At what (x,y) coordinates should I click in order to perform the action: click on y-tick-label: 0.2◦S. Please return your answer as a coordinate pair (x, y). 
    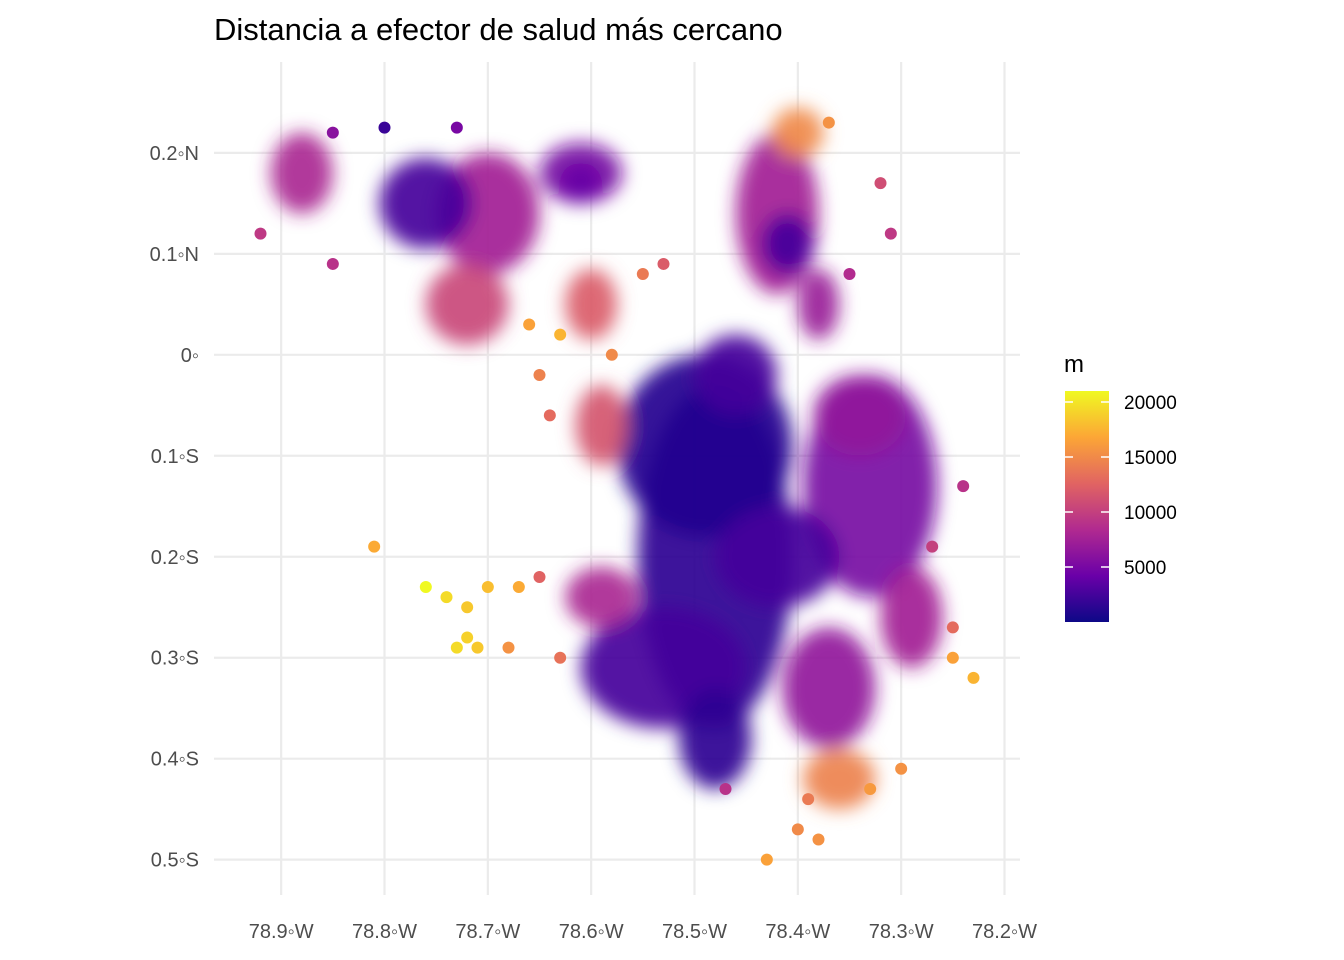
    Looking at the image, I should click on (175, 558).